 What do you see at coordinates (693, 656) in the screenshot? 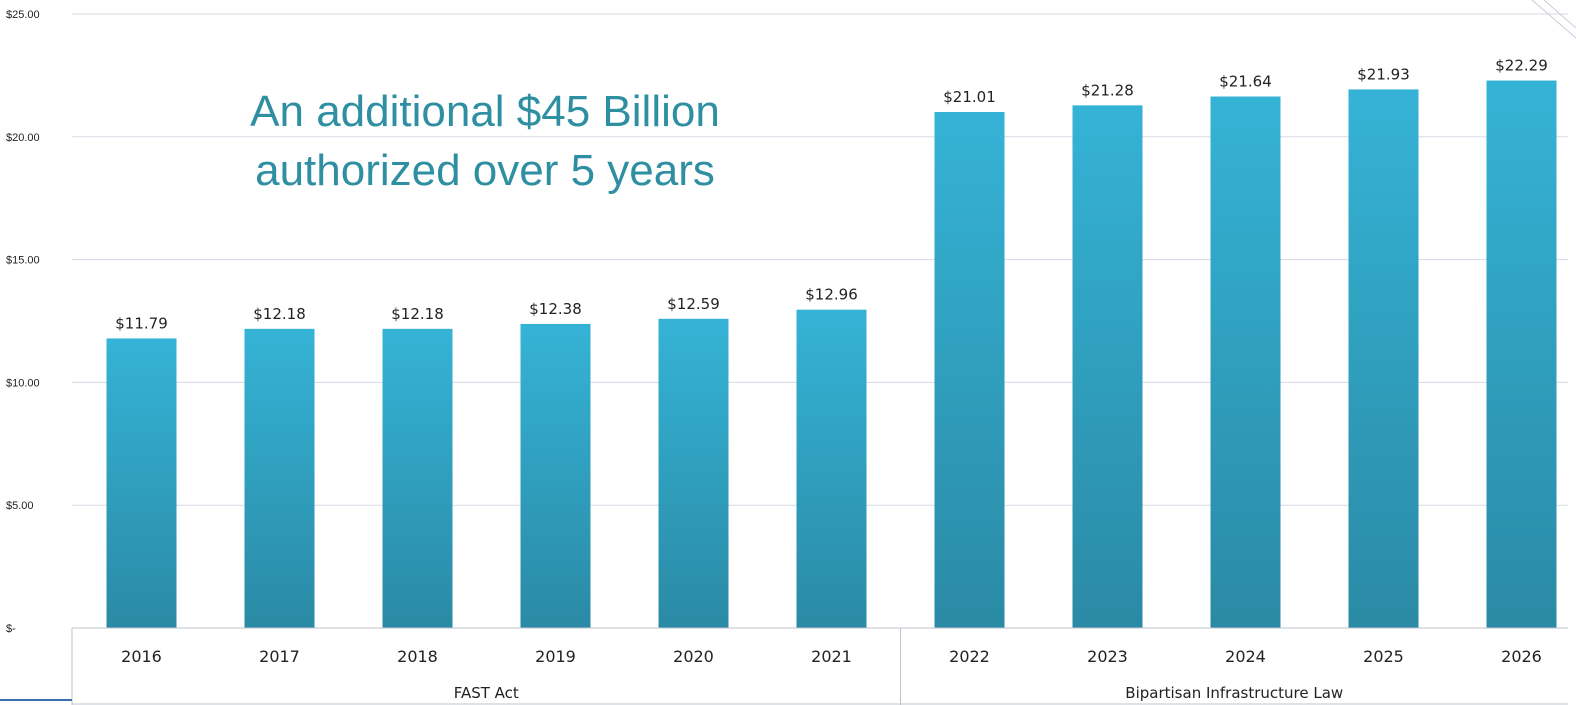
I see `x-tick-label: 2020` at bounding box center [693, 656].